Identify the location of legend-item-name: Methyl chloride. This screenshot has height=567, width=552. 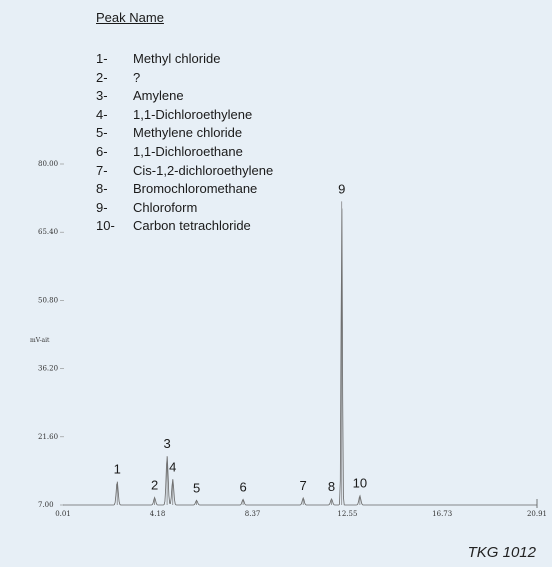
(177, 58).